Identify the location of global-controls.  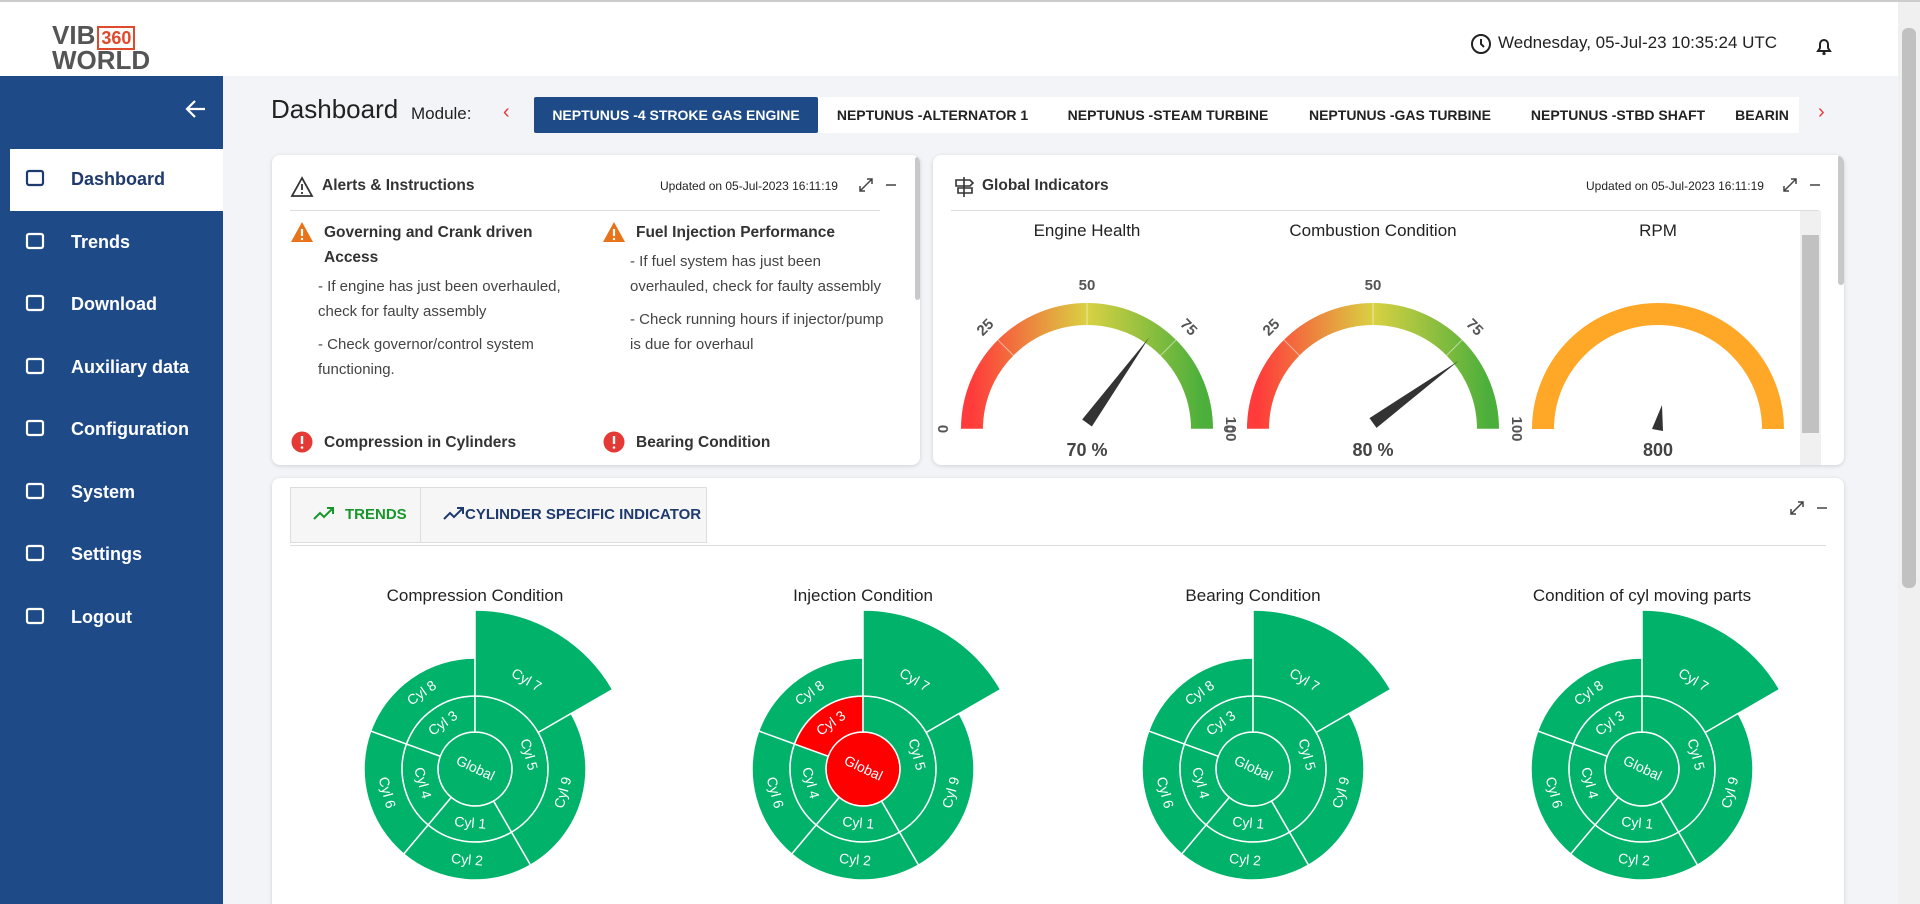
(1804, 185).